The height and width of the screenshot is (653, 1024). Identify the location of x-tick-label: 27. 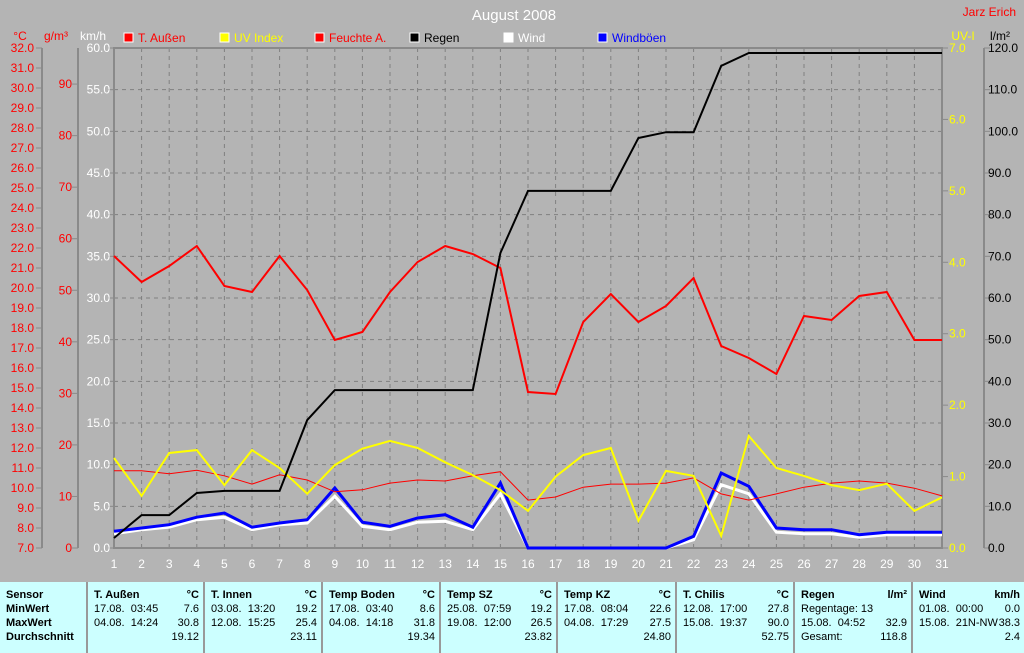
(832, 564).